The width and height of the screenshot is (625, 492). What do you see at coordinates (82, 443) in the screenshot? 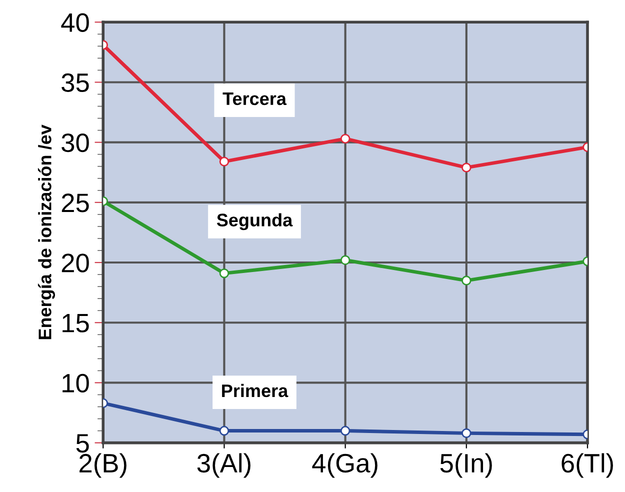
I see `y-tick-label: 5` at bounding box center [82, 443].